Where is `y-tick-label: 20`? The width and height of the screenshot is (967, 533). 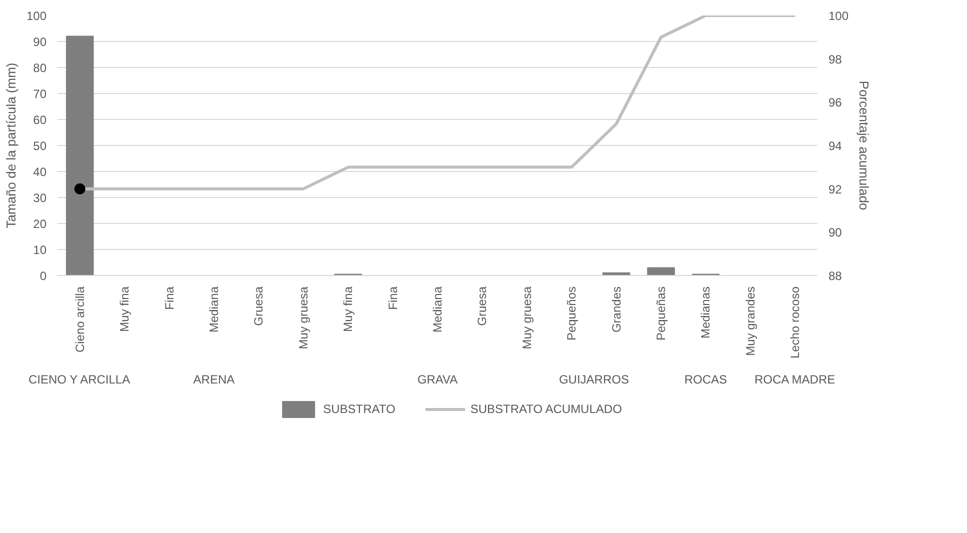 y-tick-label: 20 is located at coordinates (40, 224).